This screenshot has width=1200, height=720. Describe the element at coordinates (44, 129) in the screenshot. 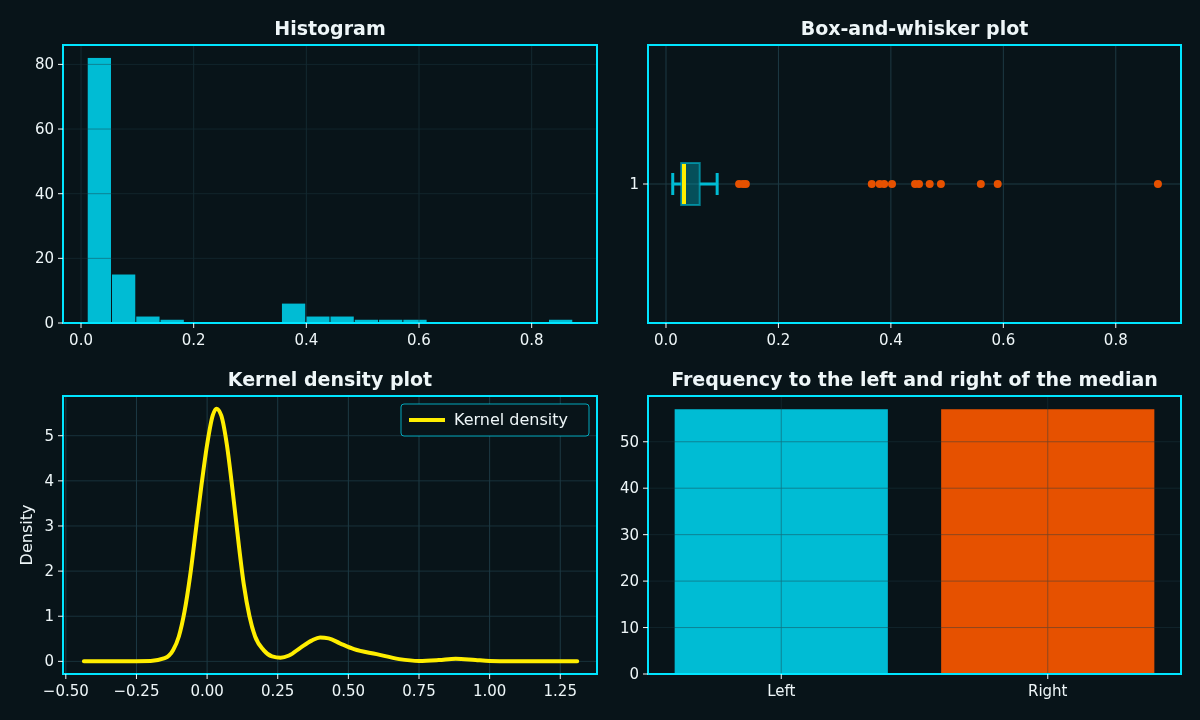

I see `y-tick-label: 60` at that location.